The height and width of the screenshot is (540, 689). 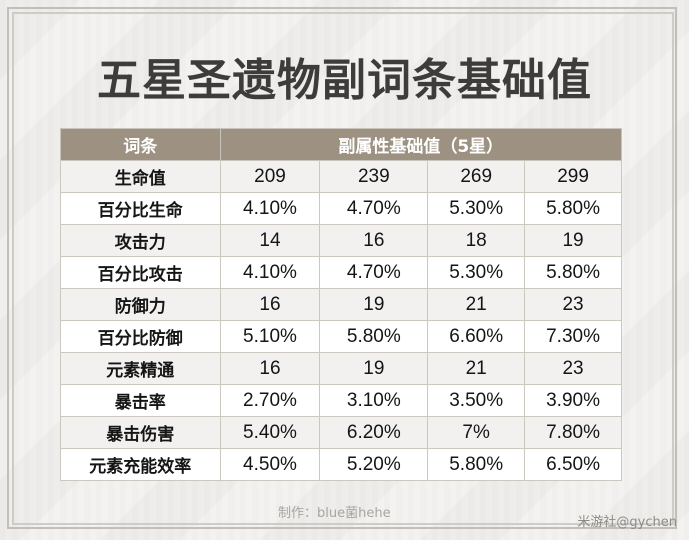 What do you see at coordinates (140, 272) in the screenshot?
I see `row-label: 百分比攻击` at bounding box center [140, 272].